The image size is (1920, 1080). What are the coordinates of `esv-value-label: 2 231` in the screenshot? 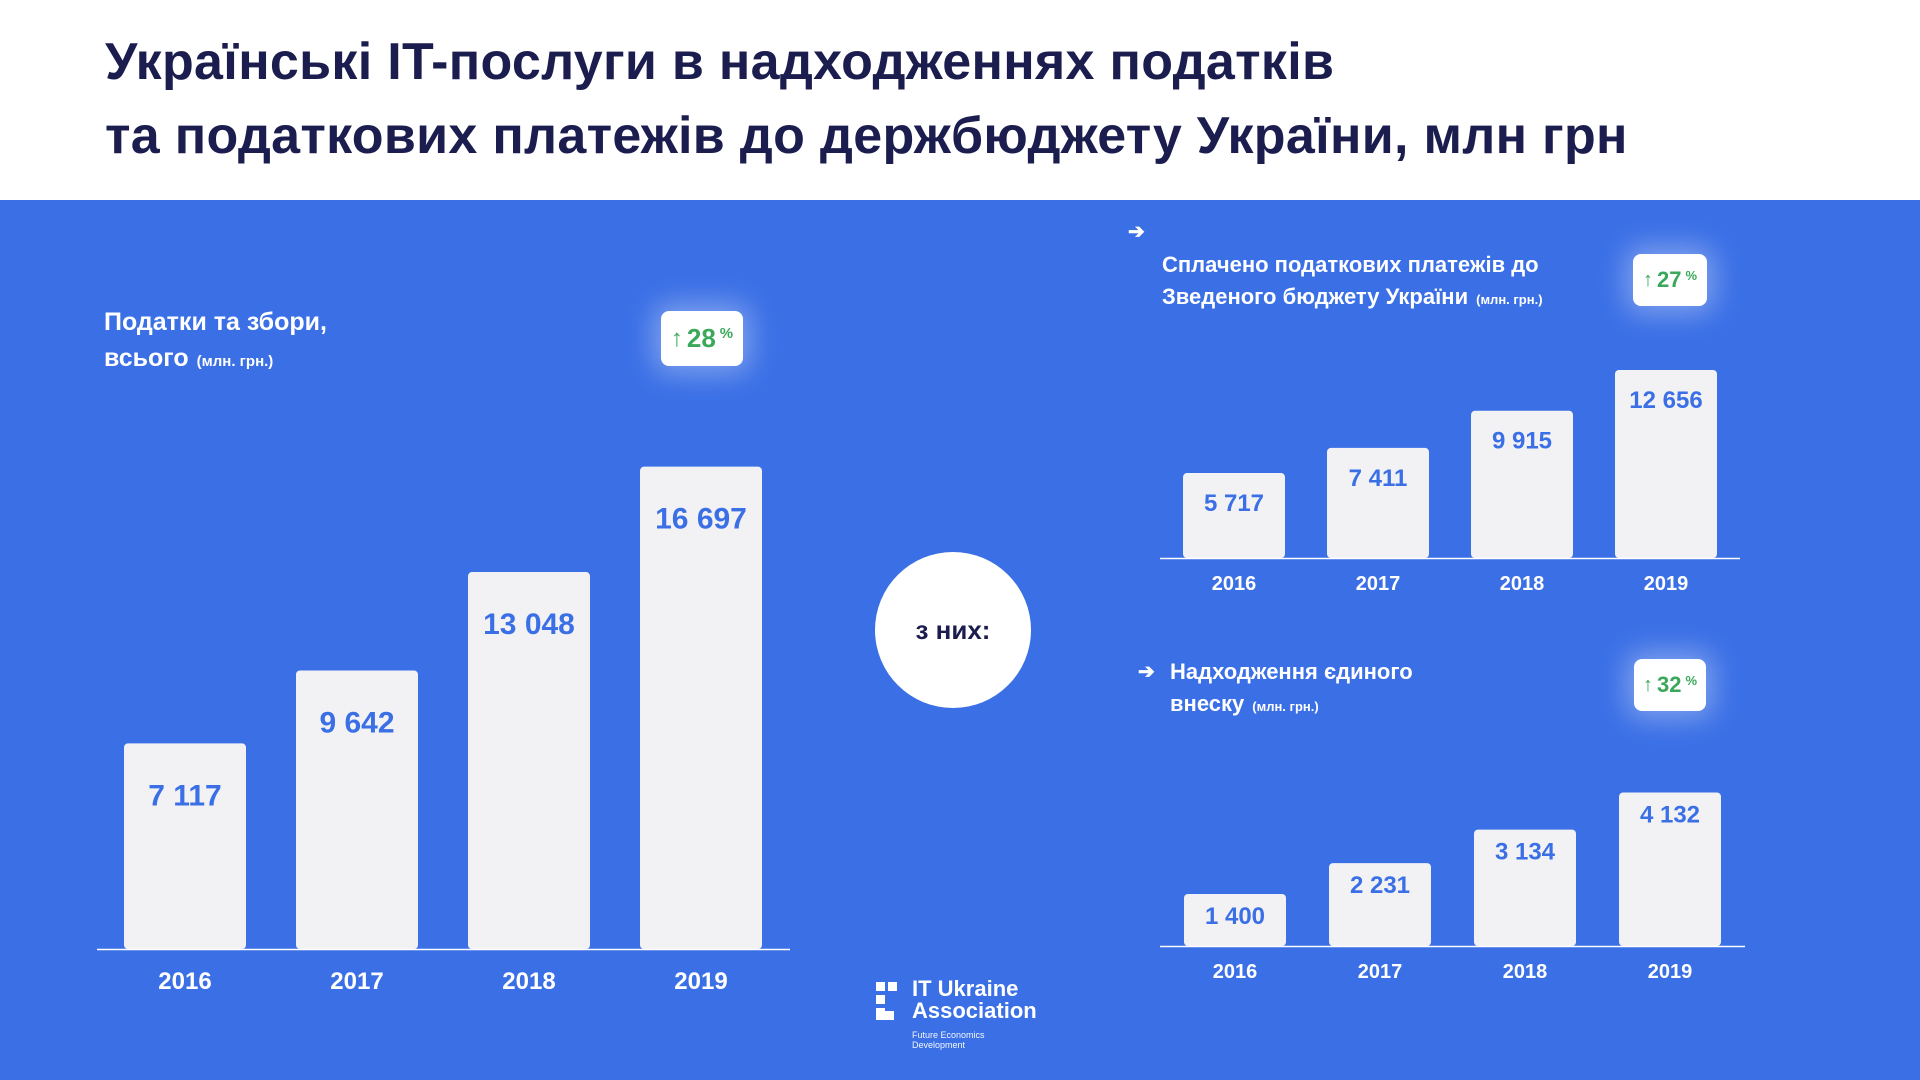 It's located at (1380, 885).